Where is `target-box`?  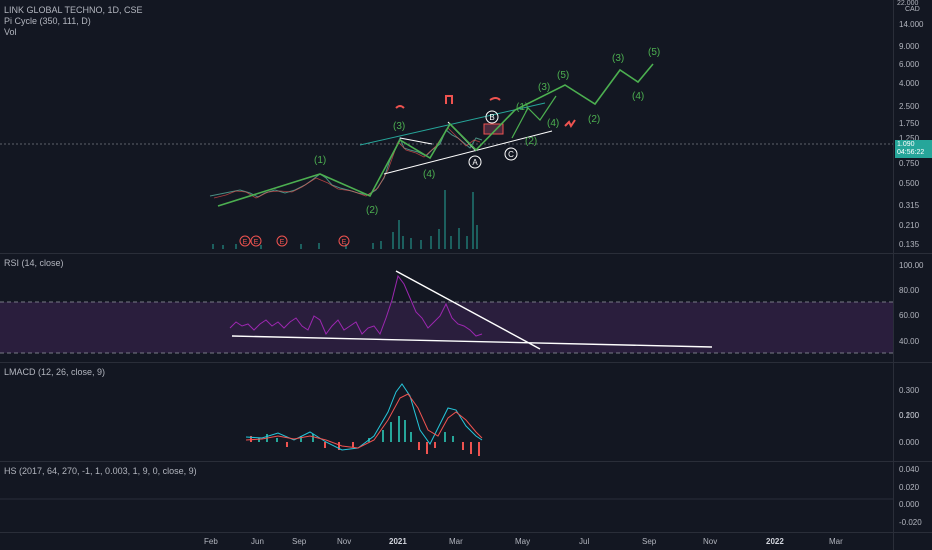
target-box is located at coordinates (493, 129).